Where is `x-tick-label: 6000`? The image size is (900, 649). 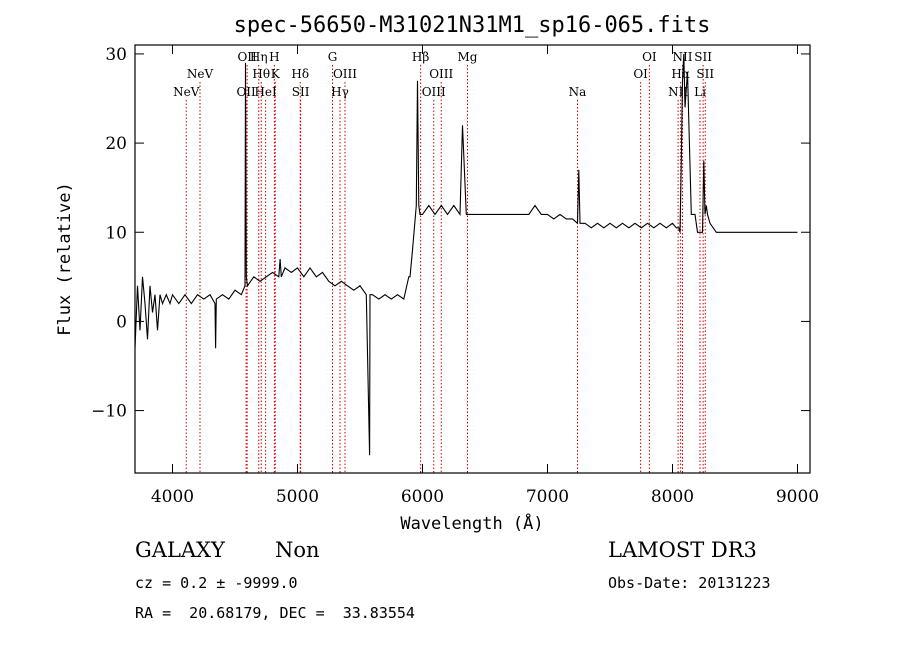 x-tick-label: 6000 is located at coordinates (422, 497).